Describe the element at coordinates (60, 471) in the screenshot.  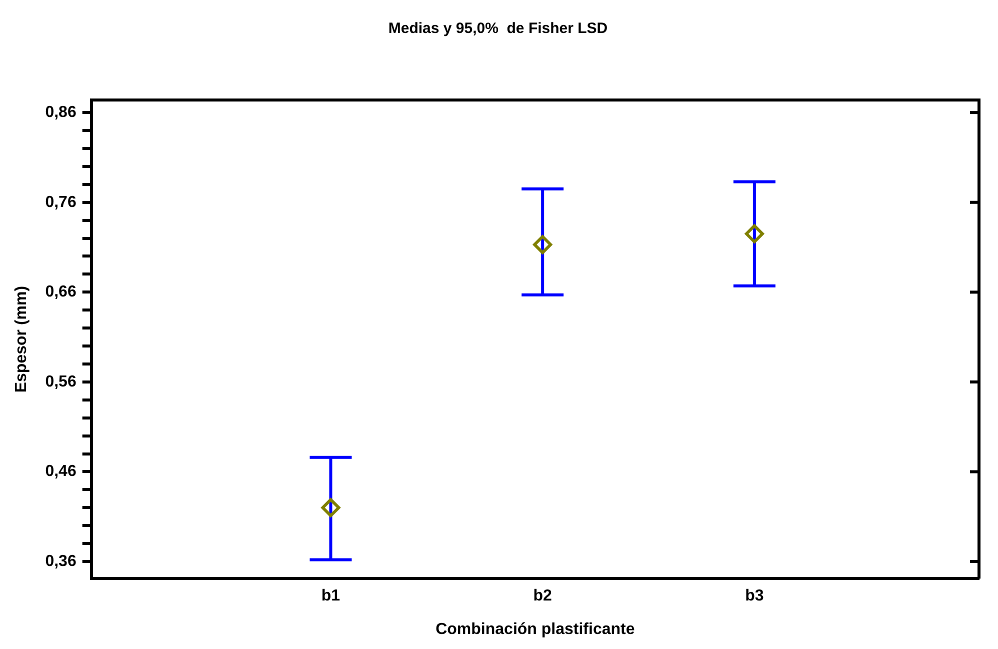
I see `y-tick-label: 0,46` at that location.